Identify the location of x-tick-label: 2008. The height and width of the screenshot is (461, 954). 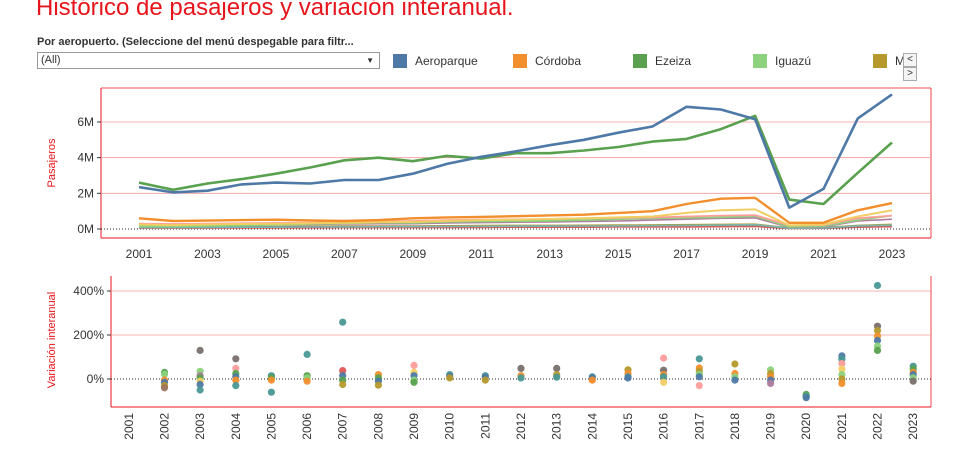
(378, 426).